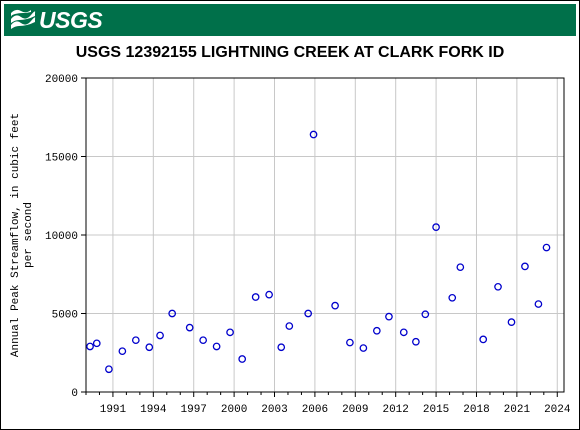 The image size is (580, 430). I want to click on x-tick-label: 2009, so click(355, 410).